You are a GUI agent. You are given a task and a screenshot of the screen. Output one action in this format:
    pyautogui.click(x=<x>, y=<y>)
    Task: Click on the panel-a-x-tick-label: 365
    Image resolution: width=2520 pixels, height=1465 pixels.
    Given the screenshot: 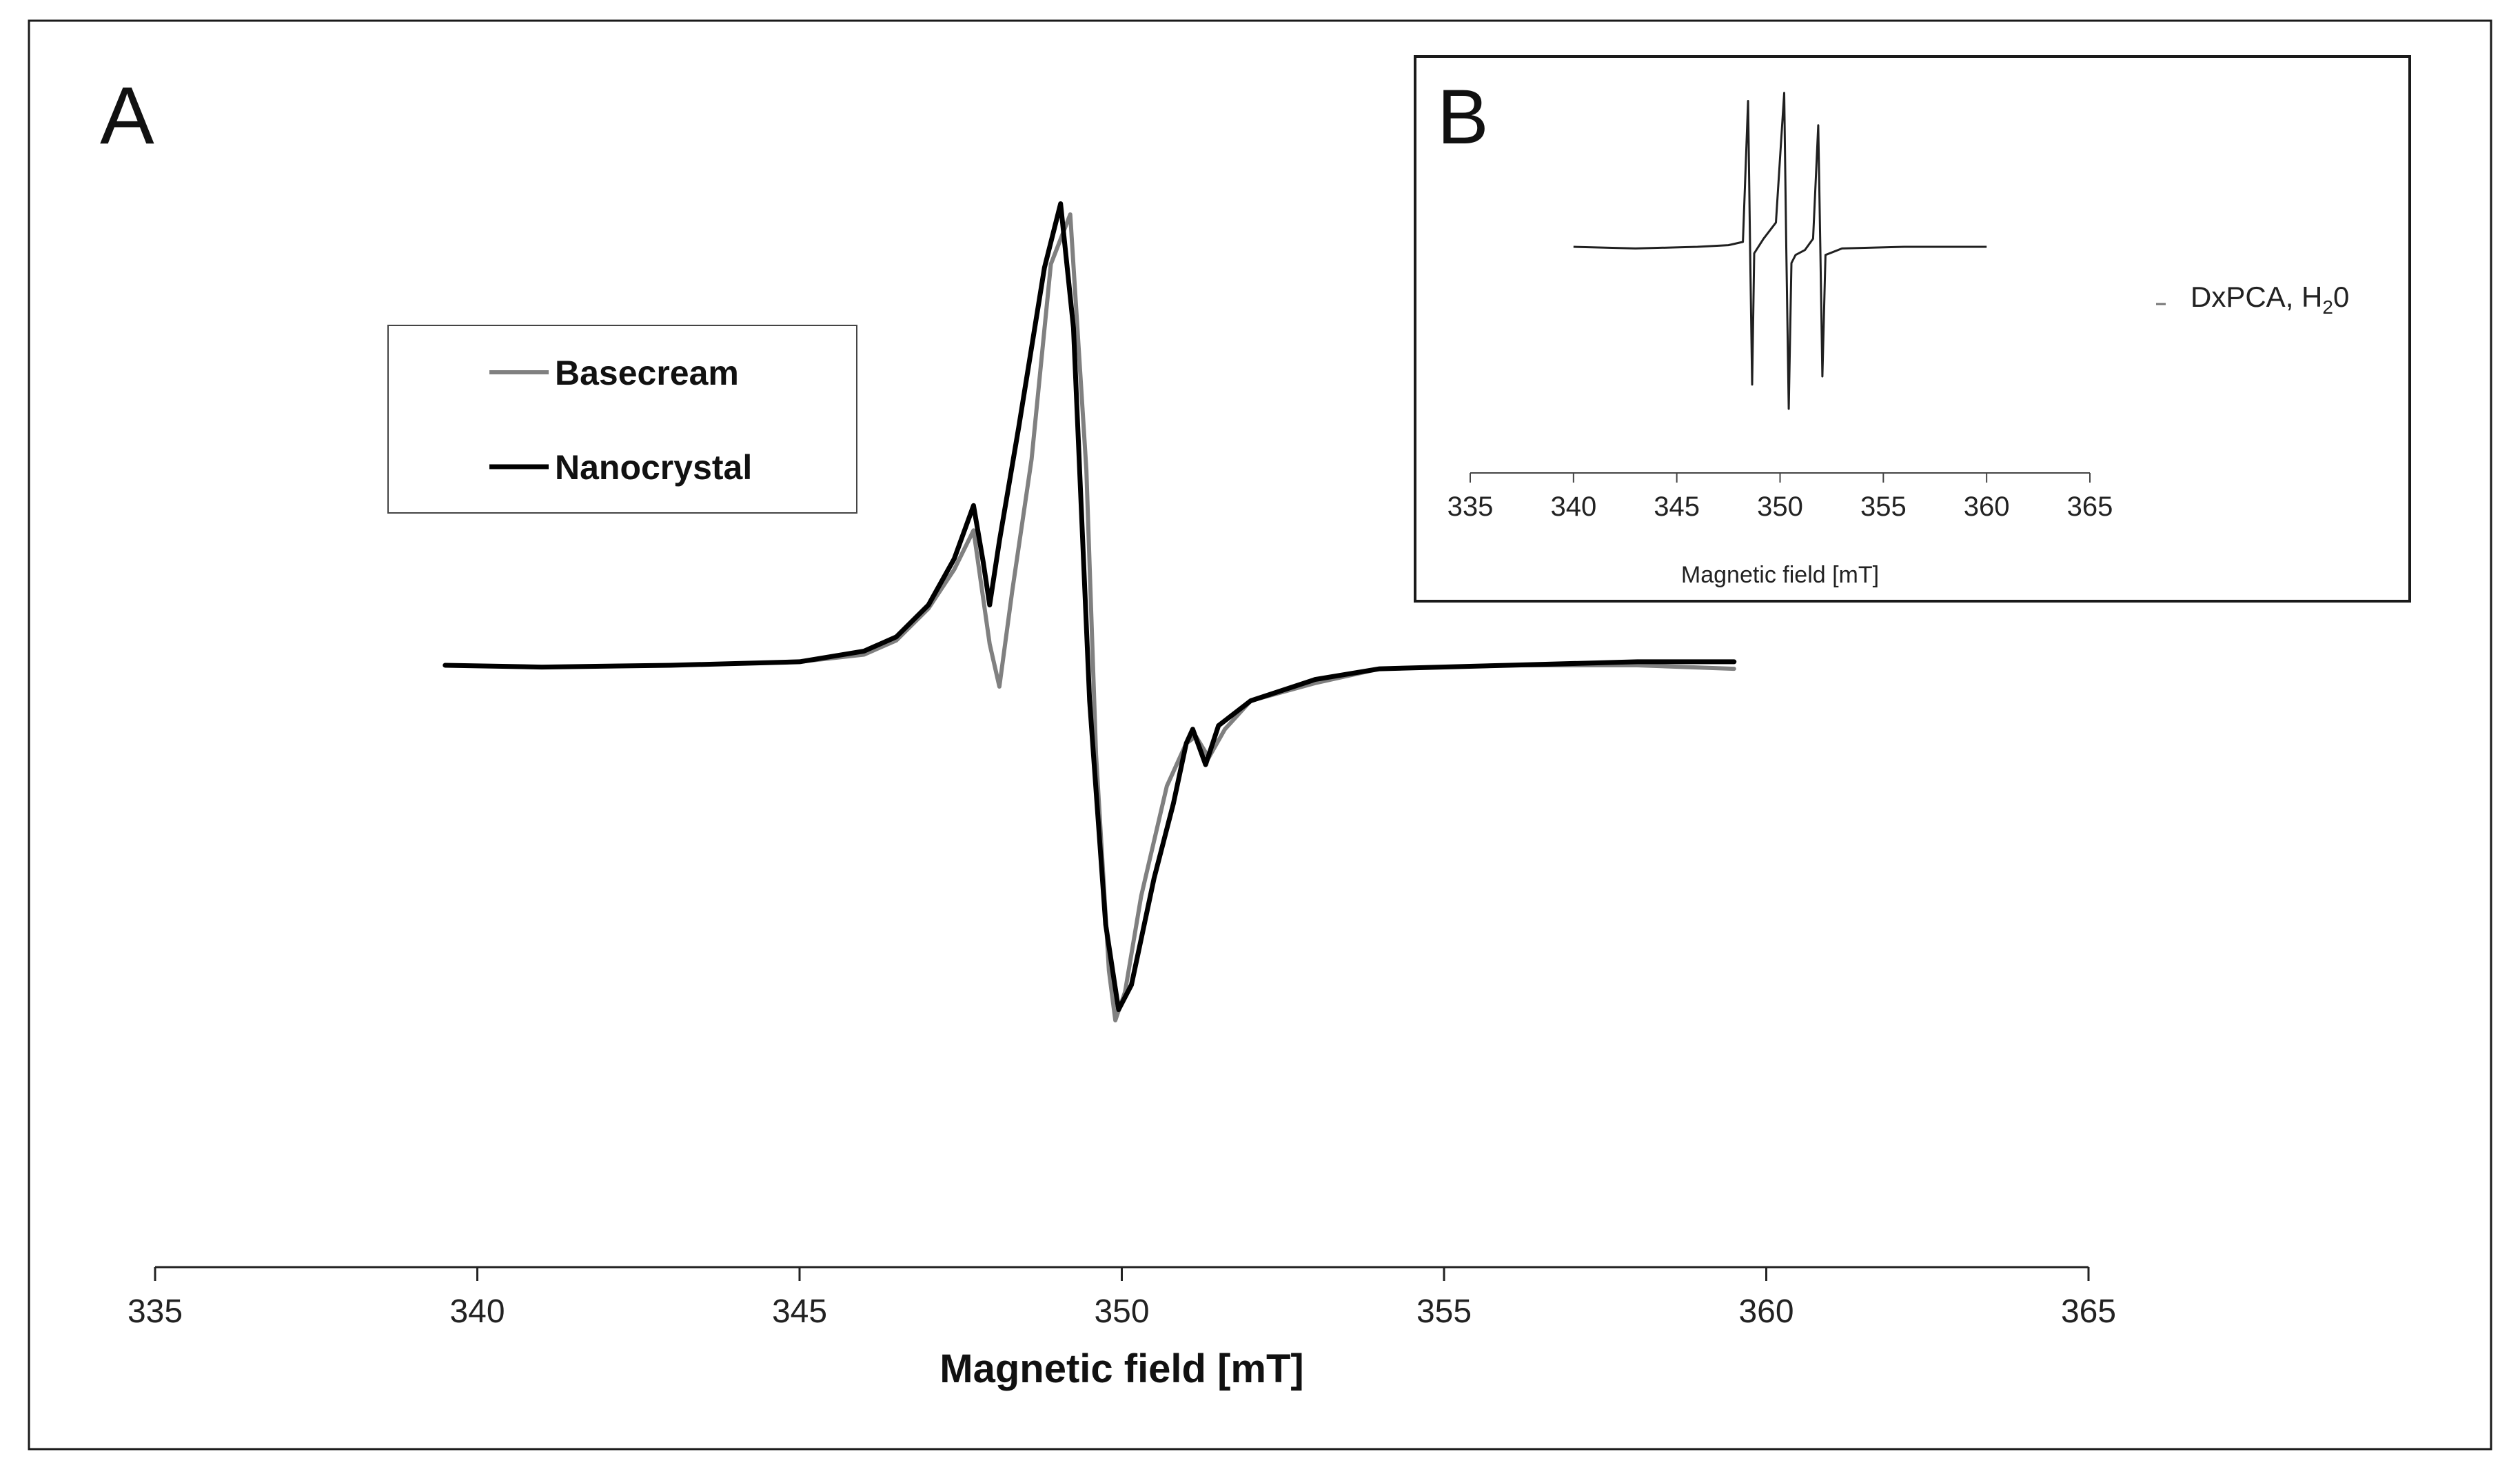 What is the action you would take?
    pyautogui.click(x=2088, y=1311)
    